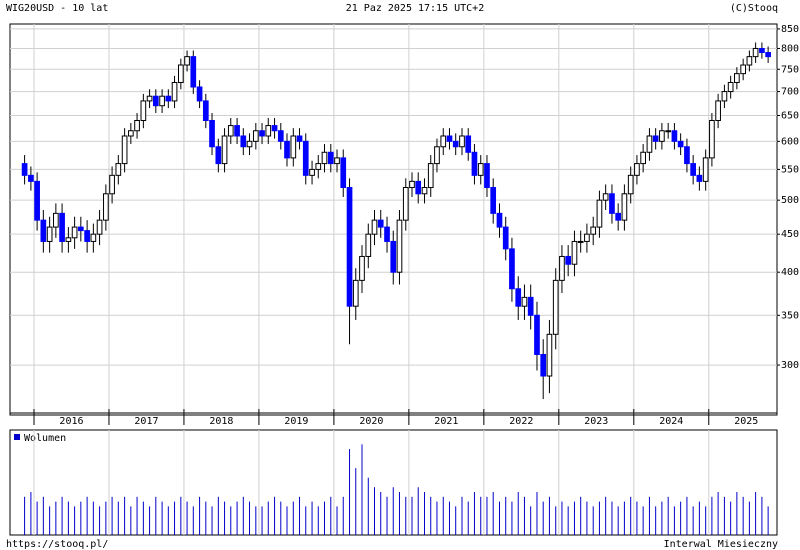  What do you see at coordinates (415, 8) in the screenshot?
I see `chart-date: 21 Paz 2025 17:15 UTC+2` at bounding box center [415, 8].